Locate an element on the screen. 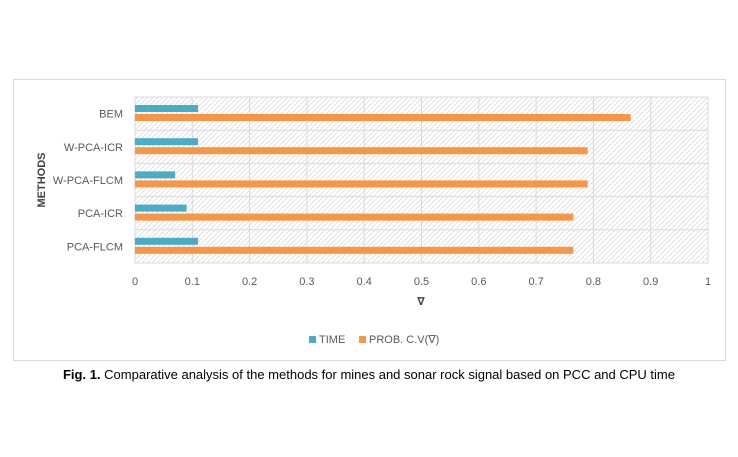  bar-prob-pca-flcm is located at coordinates (354, 250).